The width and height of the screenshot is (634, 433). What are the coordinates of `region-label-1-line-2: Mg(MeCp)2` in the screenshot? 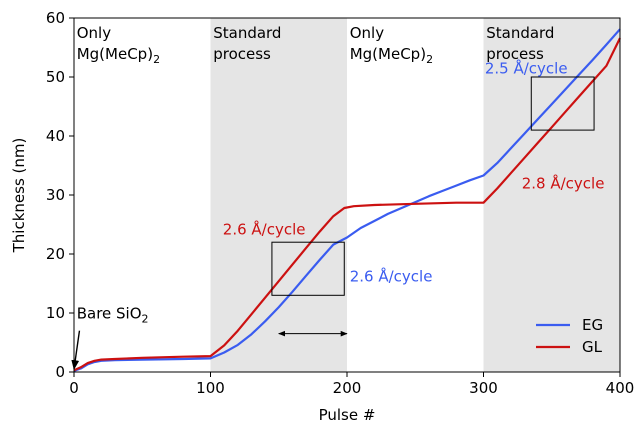 It's located at (118, 55).